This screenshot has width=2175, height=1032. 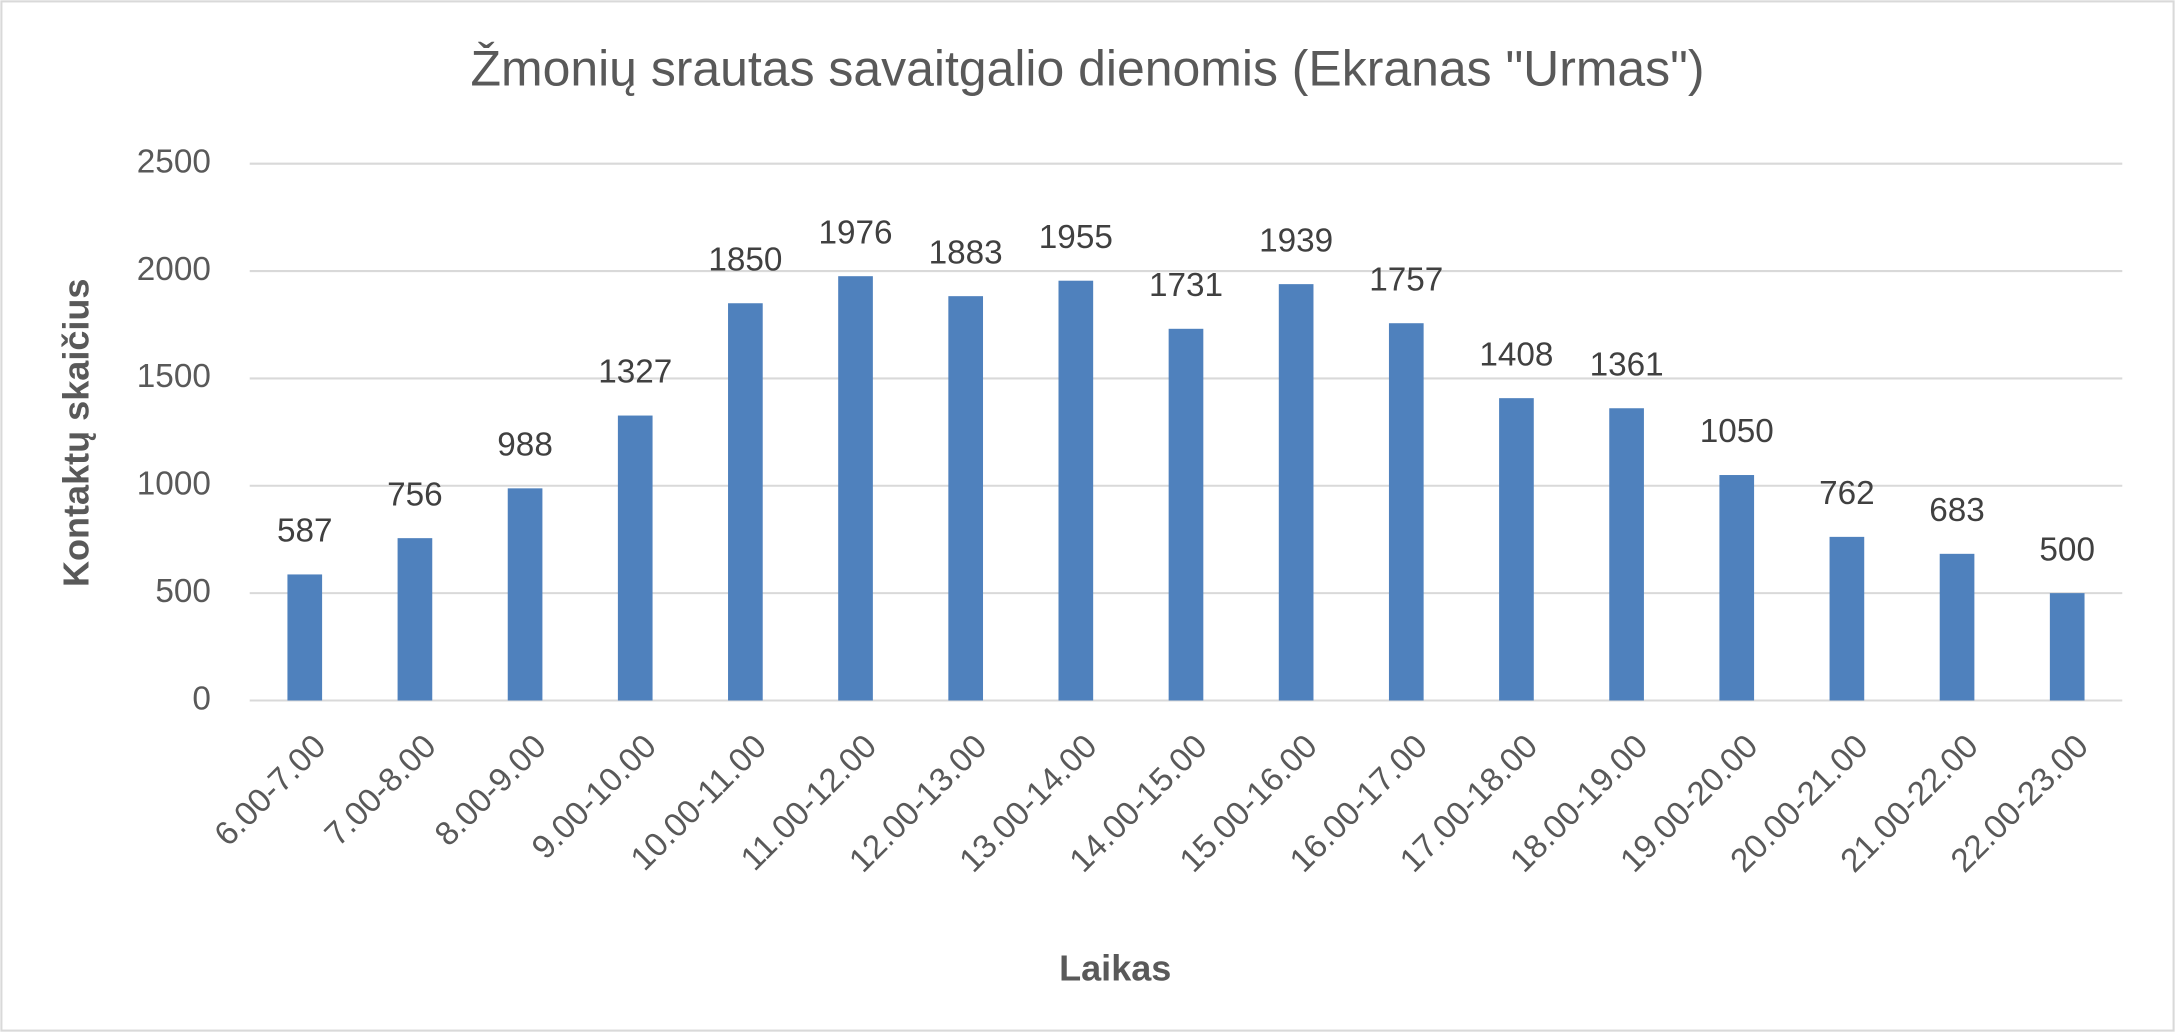 I want to click on data-label: 1050, so click(x=1737, y=431).